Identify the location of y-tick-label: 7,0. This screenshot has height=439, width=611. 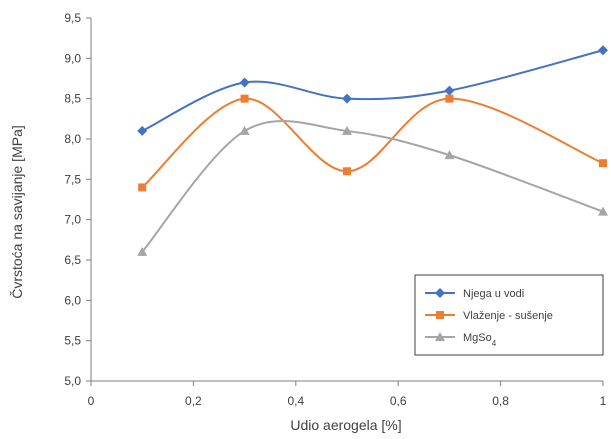
(72, 220).